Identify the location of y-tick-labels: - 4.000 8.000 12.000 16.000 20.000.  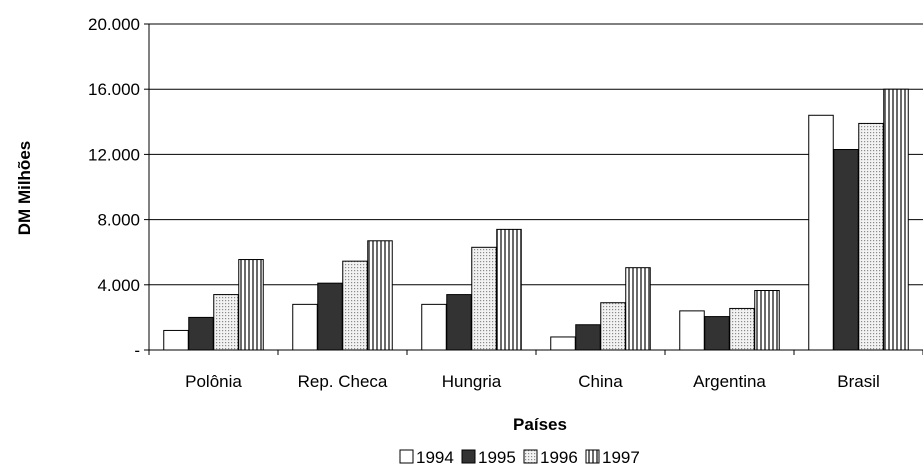
(114, 187).